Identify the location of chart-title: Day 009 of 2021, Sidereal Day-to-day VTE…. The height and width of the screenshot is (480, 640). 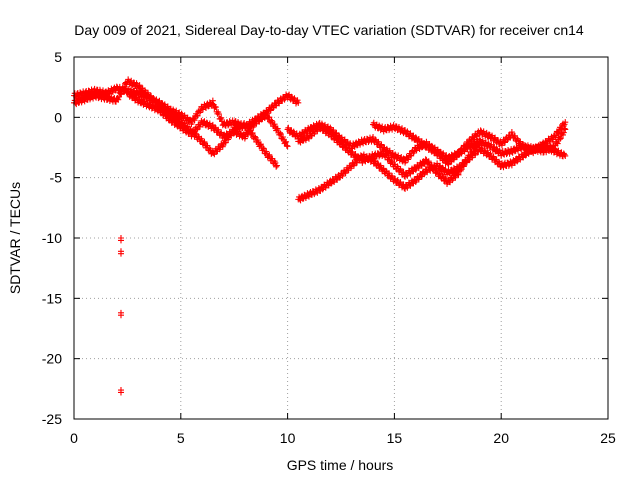
(329, 30).